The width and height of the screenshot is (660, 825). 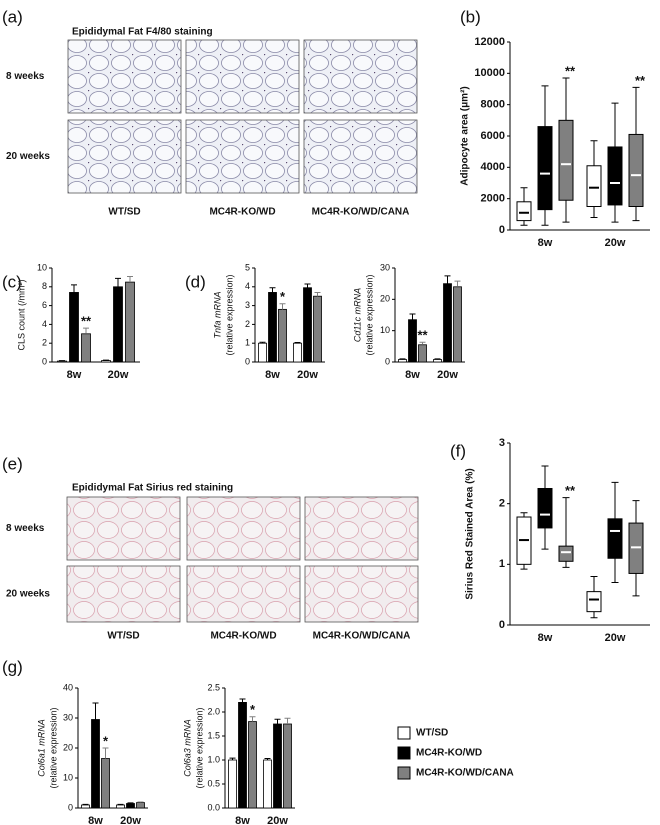 I want to click on y-axis-label: Sirius Red Stained Area (%), so click(x=470, y=533).